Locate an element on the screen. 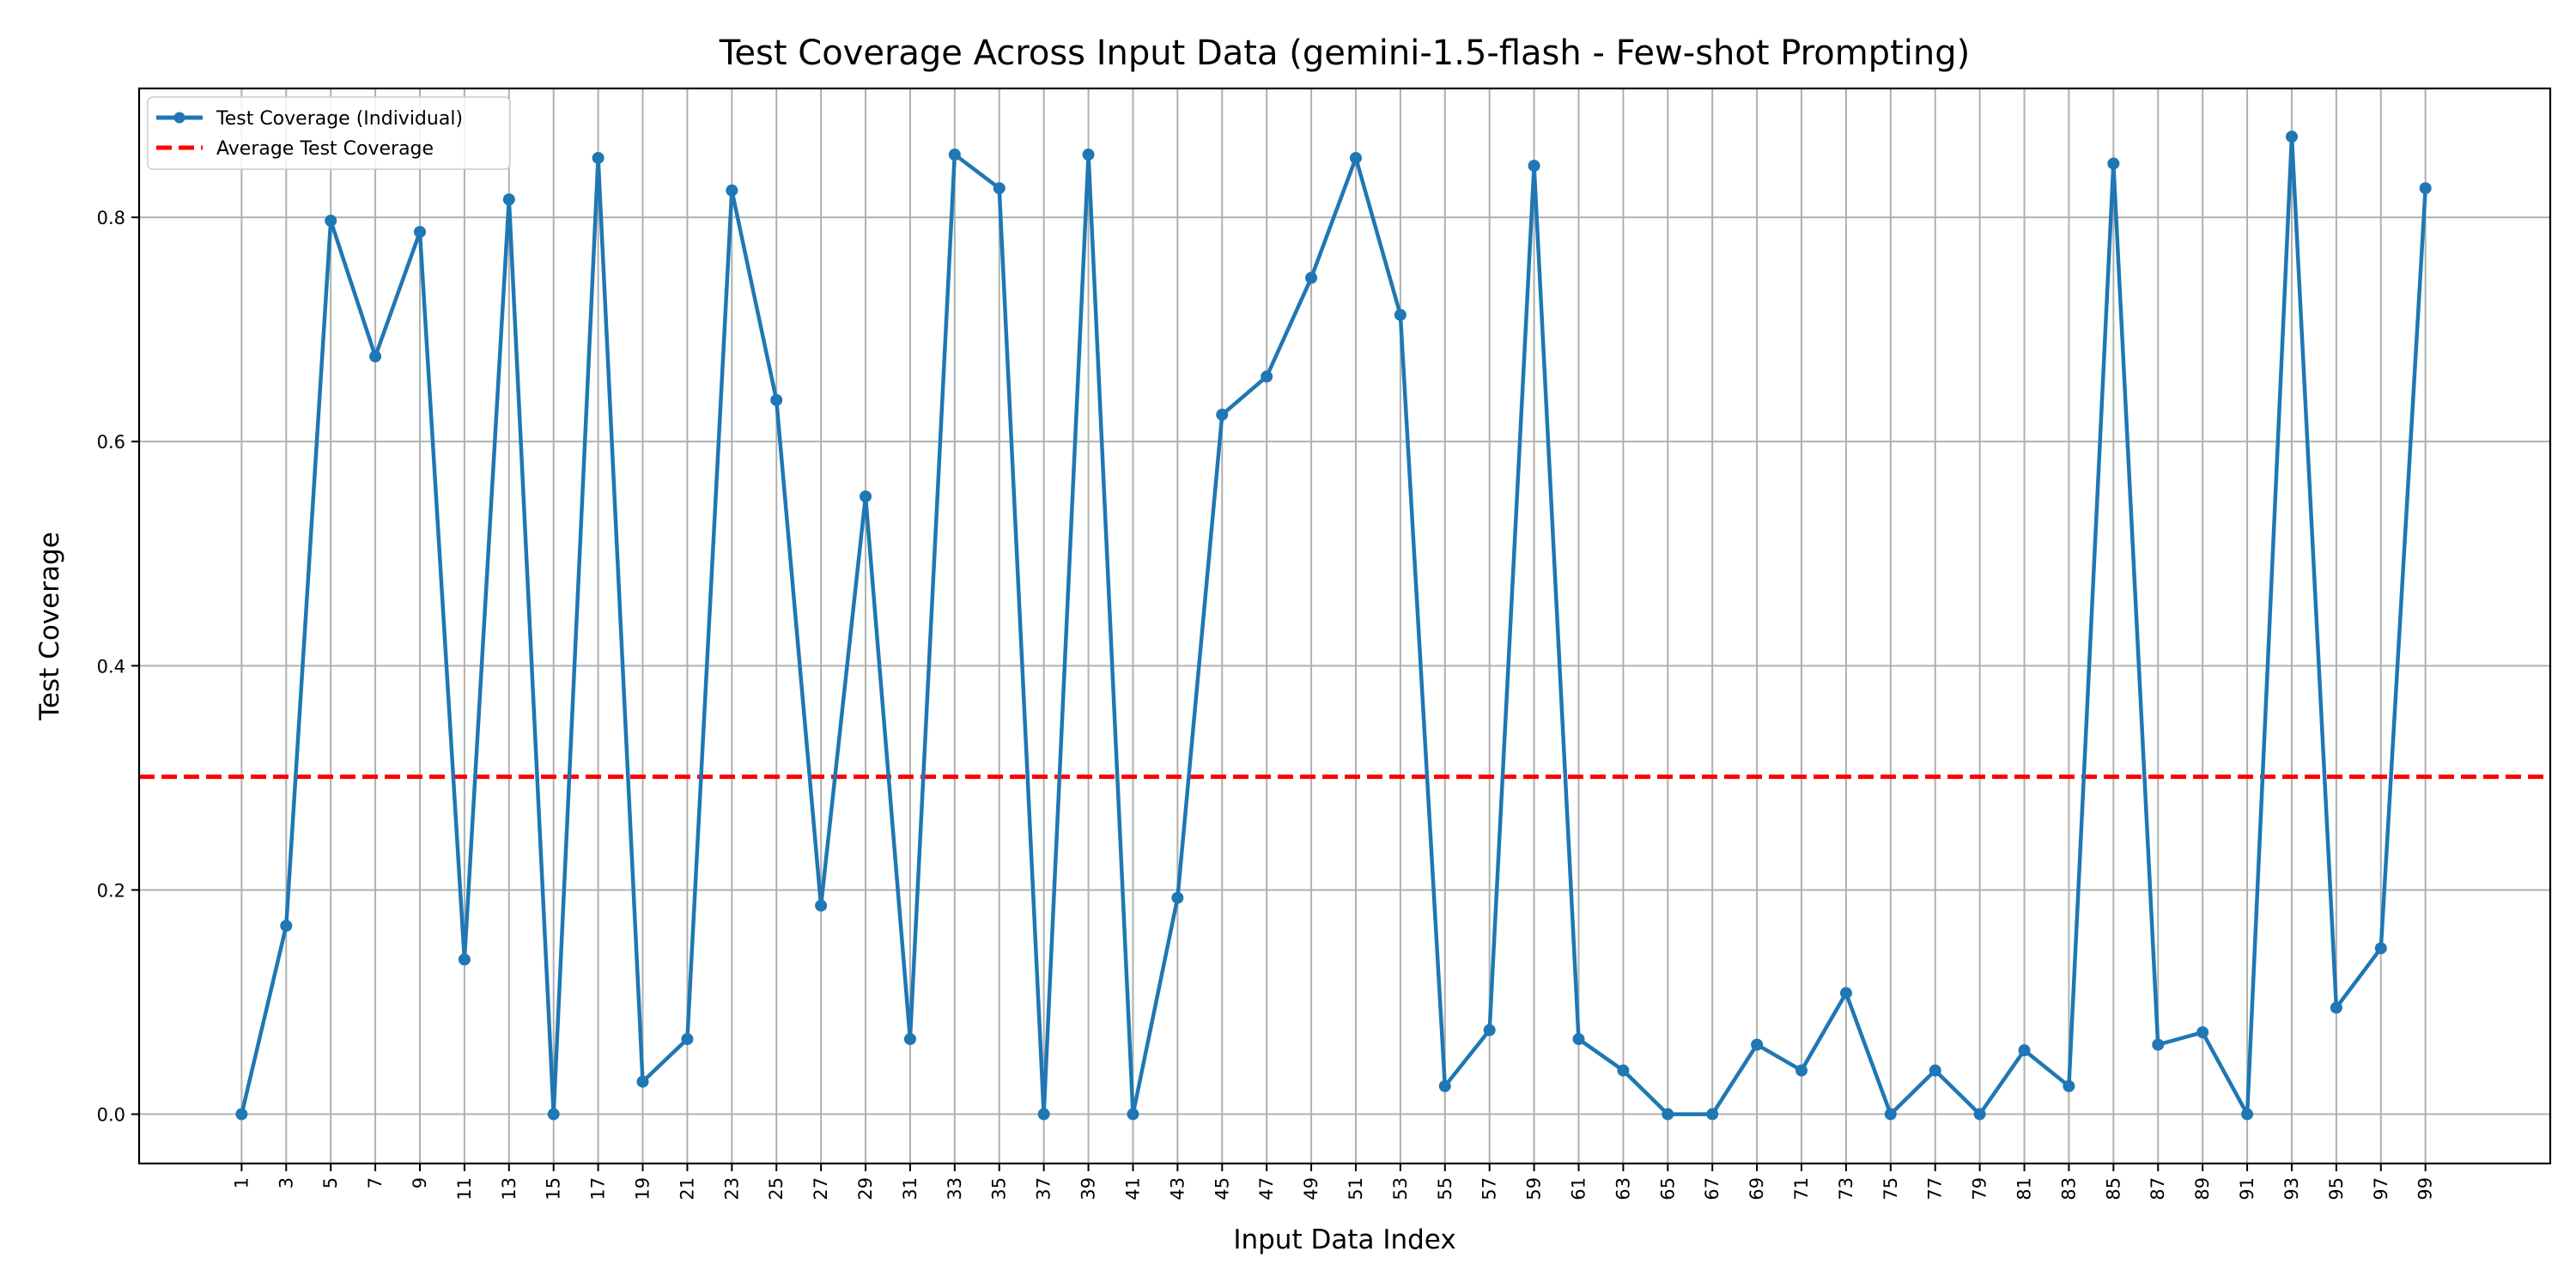  y-tick-label: 0.8 is located at coordinates (111, 218).